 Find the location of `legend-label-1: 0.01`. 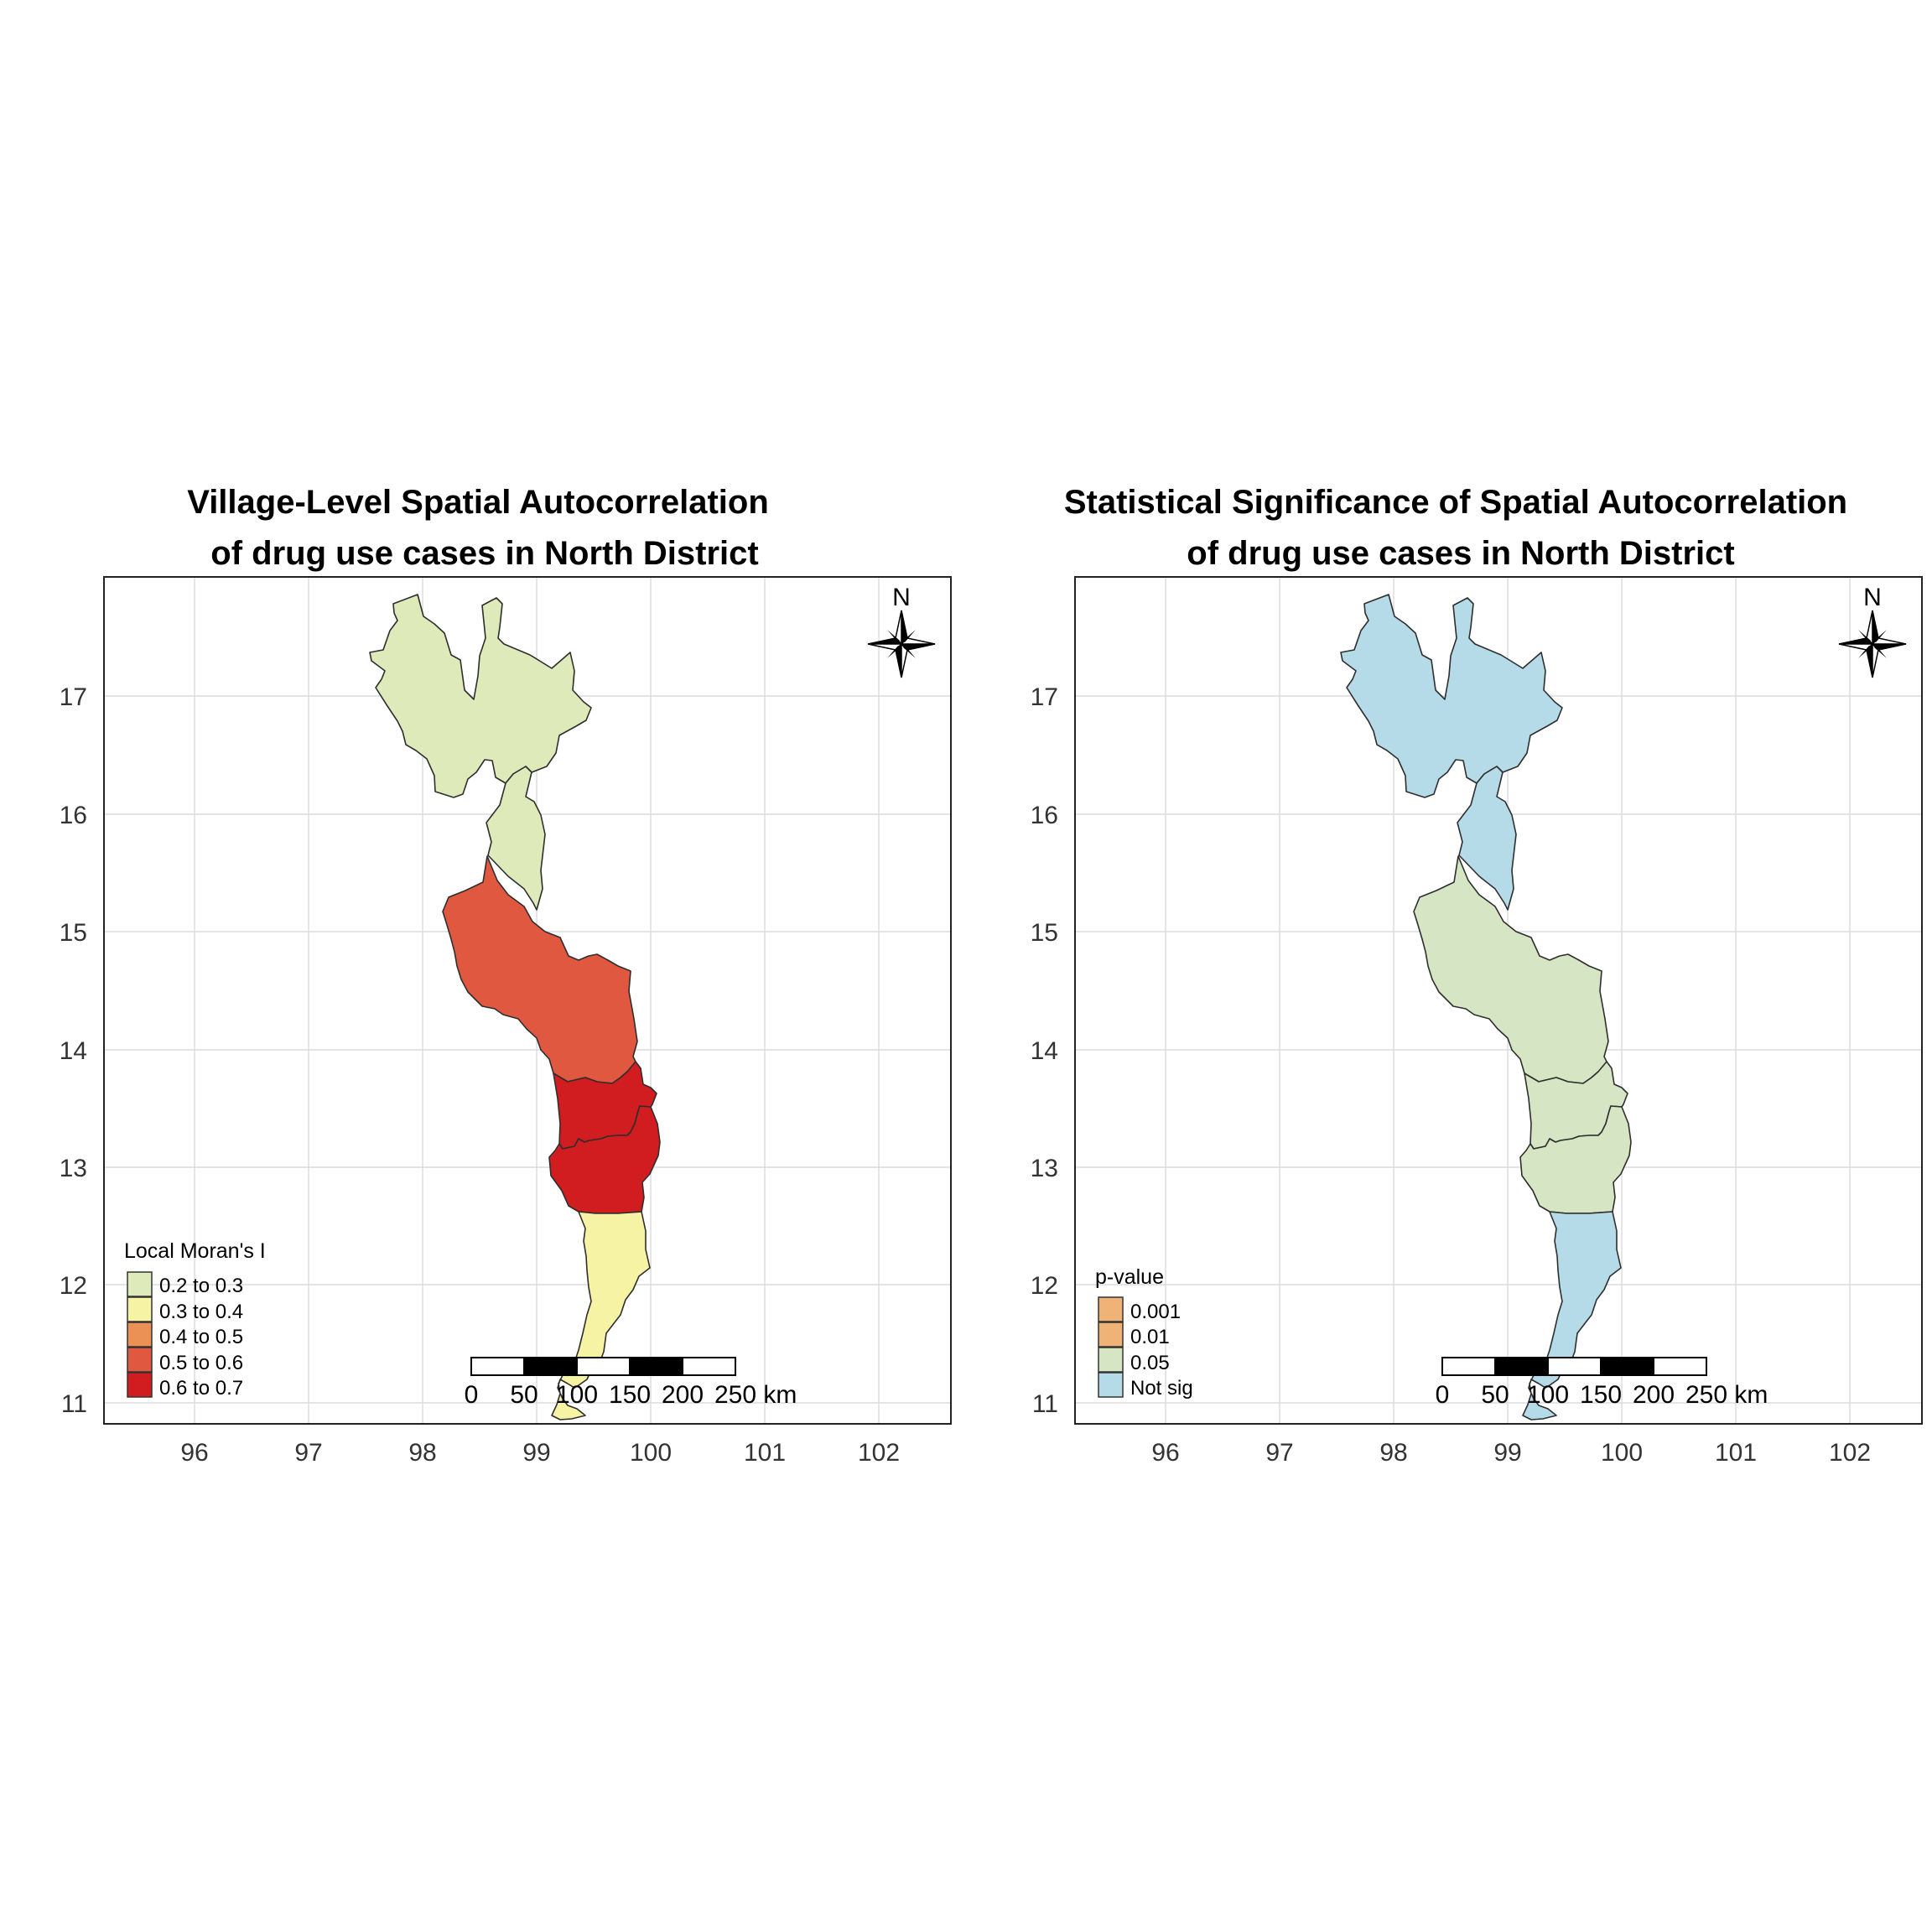

legend-label-1: 0.01 is located at coordinates (1150, 1337).